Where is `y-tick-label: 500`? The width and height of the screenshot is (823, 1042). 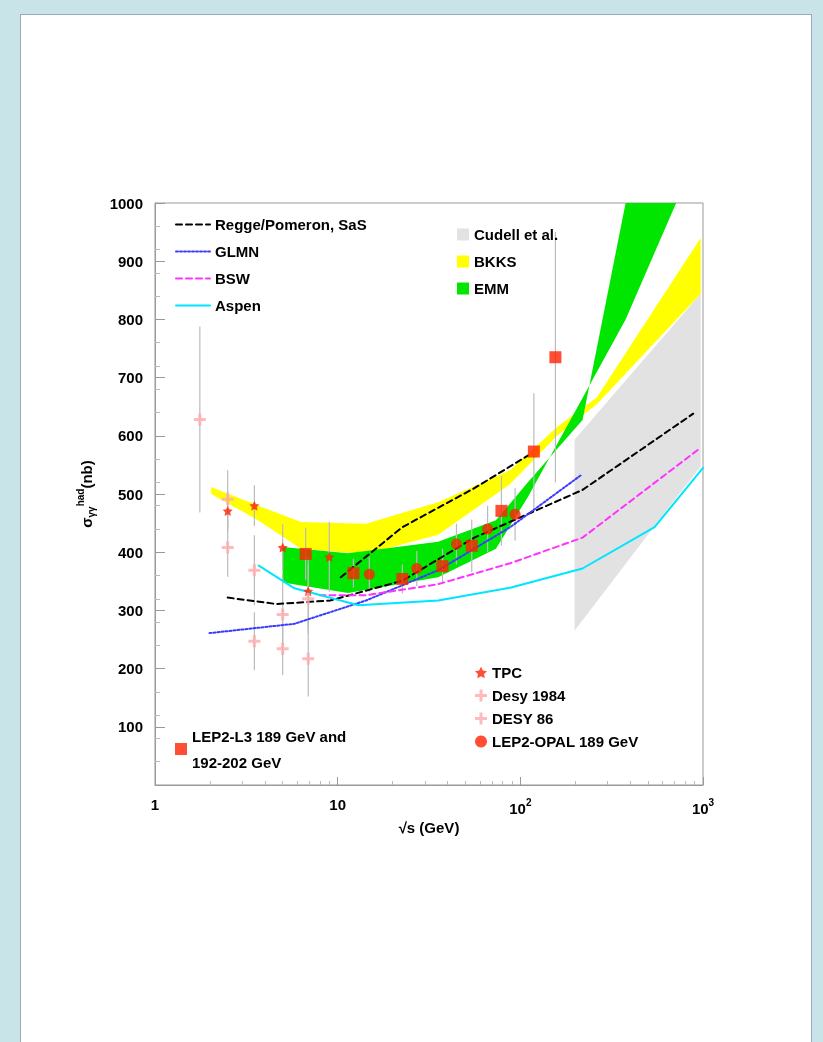
y-tick-label: 500 is located at coordinates (130, 494).